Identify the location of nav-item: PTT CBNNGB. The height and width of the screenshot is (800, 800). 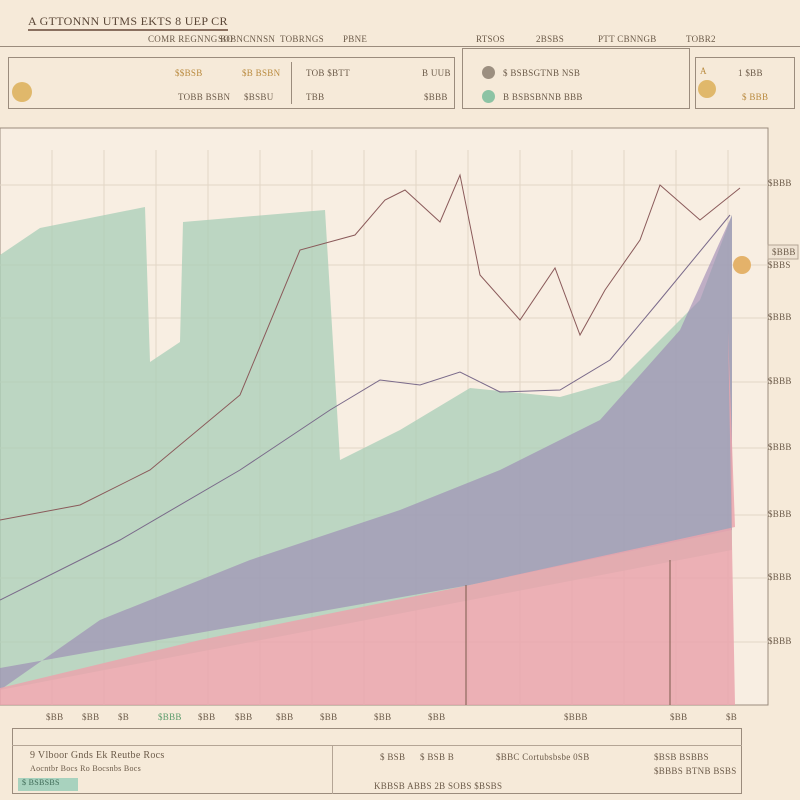
(627, 39).